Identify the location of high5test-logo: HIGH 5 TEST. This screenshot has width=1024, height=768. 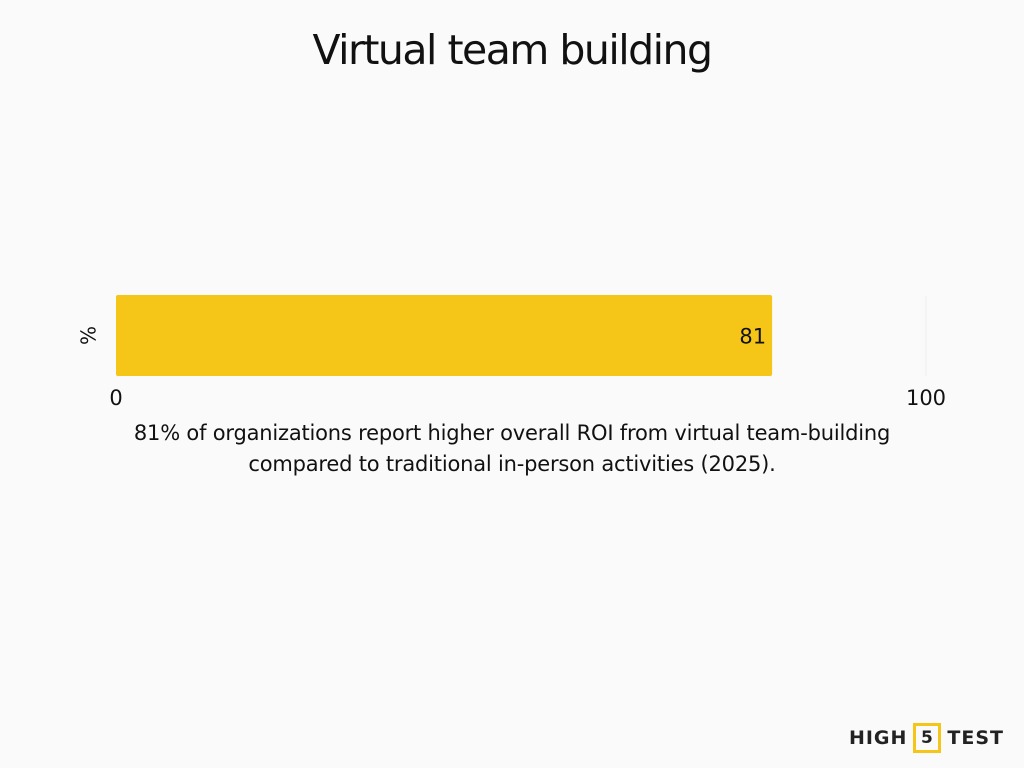
(926, 738).